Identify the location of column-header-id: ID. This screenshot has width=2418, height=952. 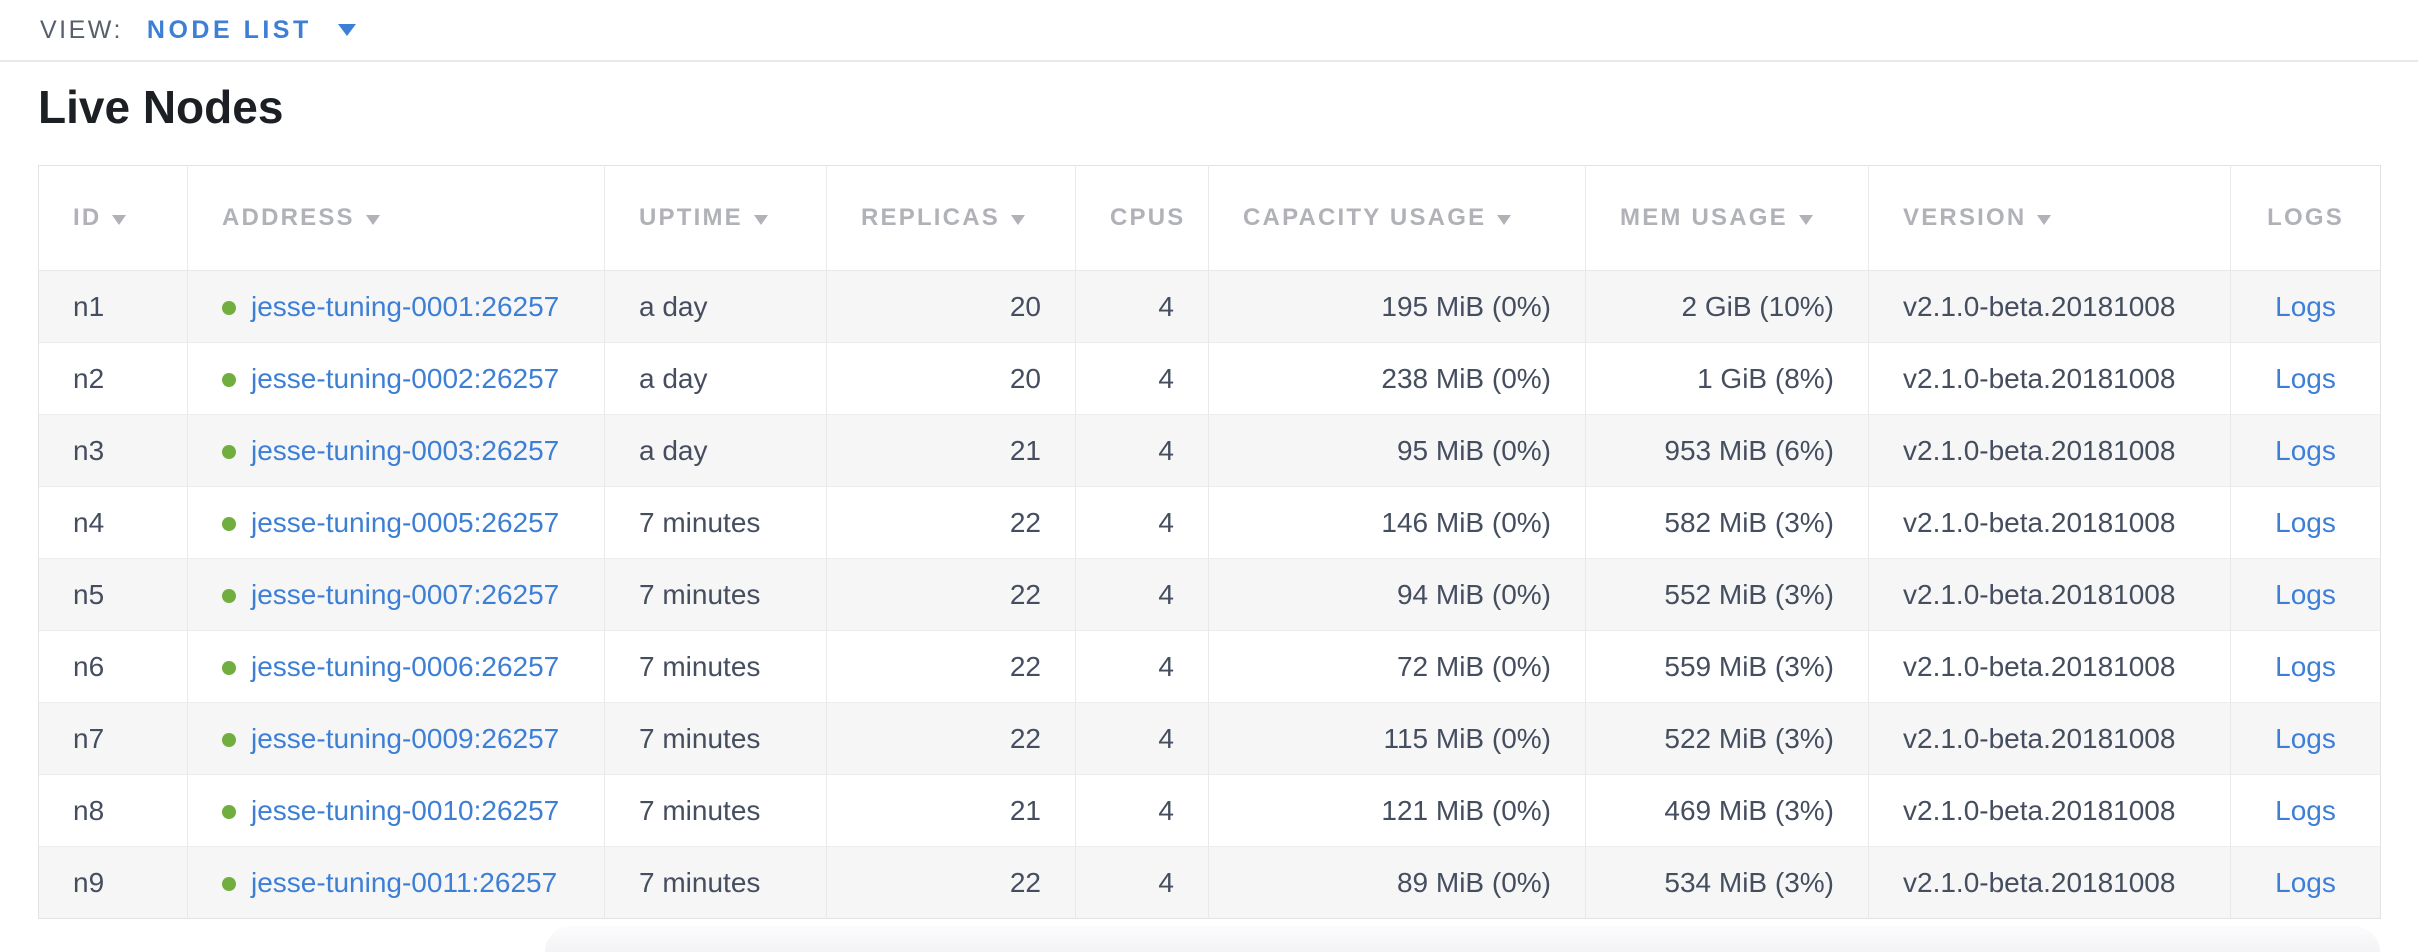
(113, 218).